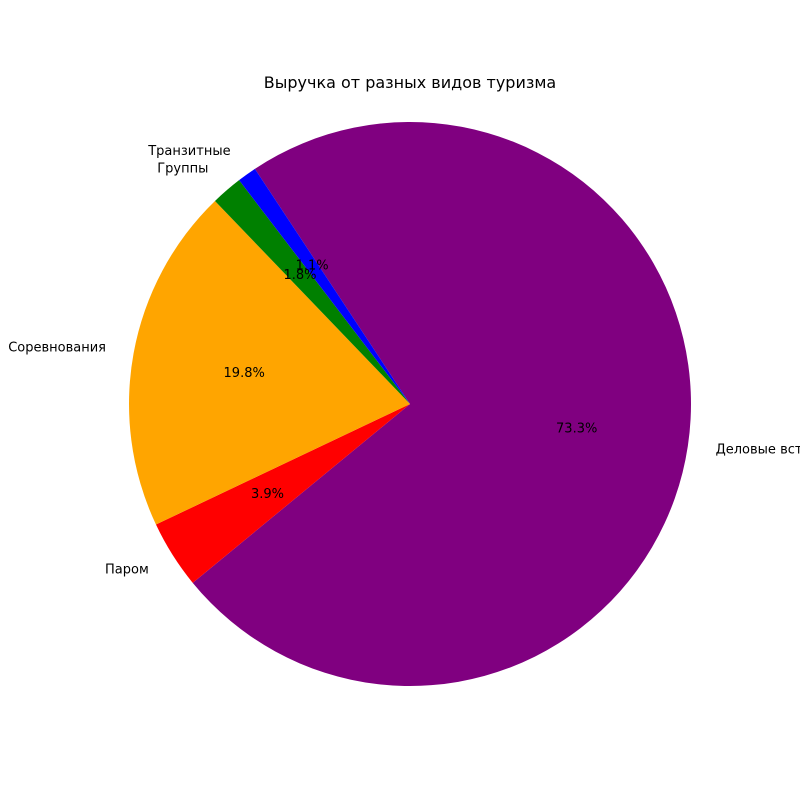 This screenshot has width=800, height=800. Describe the element at coordinates (299, 275) in the screenshot. I see `slice-percent-4: 1.8%` at that location.